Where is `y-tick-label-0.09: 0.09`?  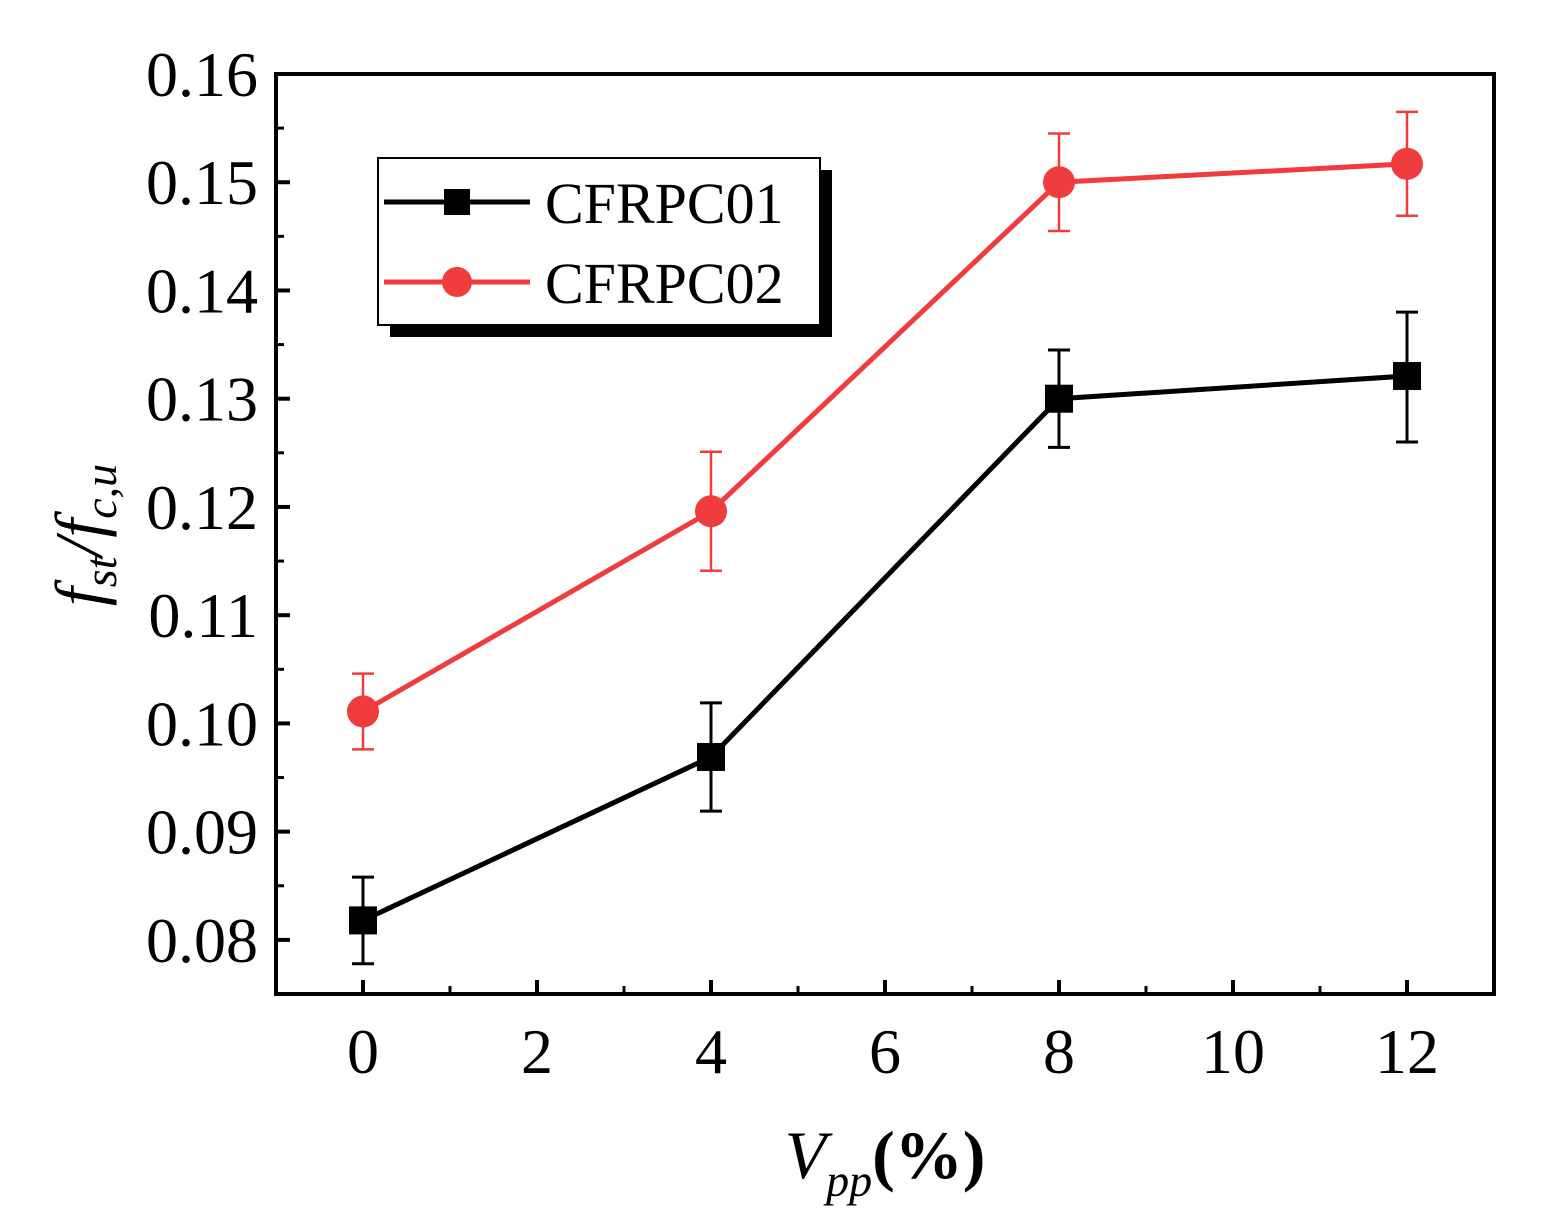
y-tick-label-0.09: 0.09 is located at coordinates (202, 832).